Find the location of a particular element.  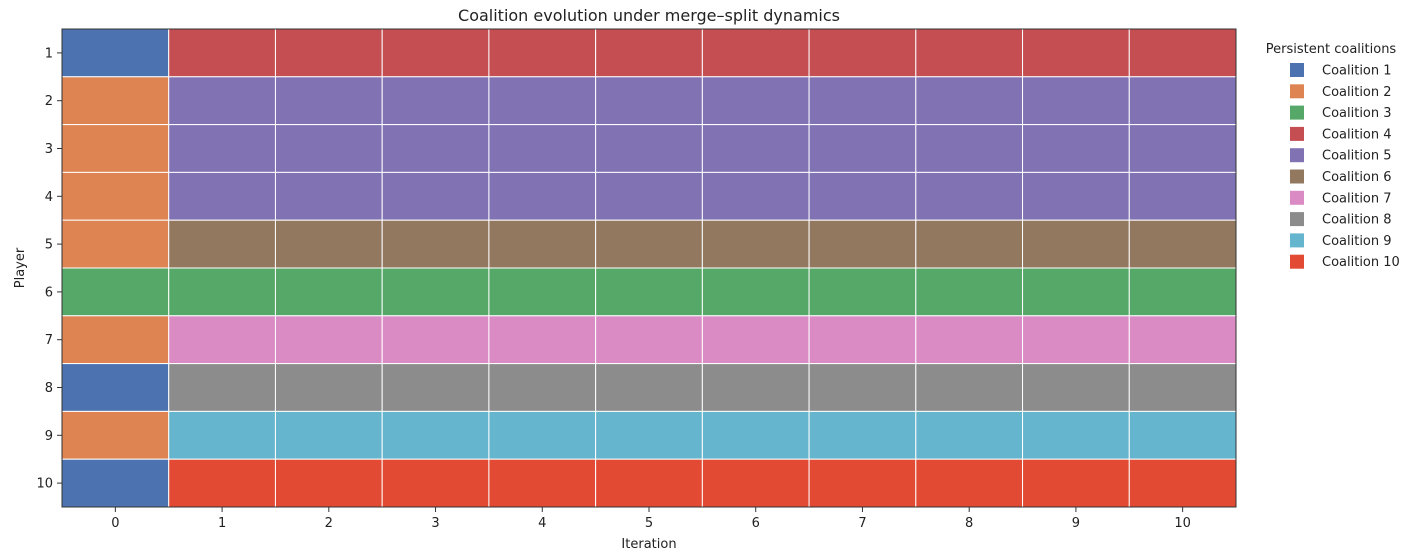

x-axis-label: Iteration is located at coordinates (648, 544).